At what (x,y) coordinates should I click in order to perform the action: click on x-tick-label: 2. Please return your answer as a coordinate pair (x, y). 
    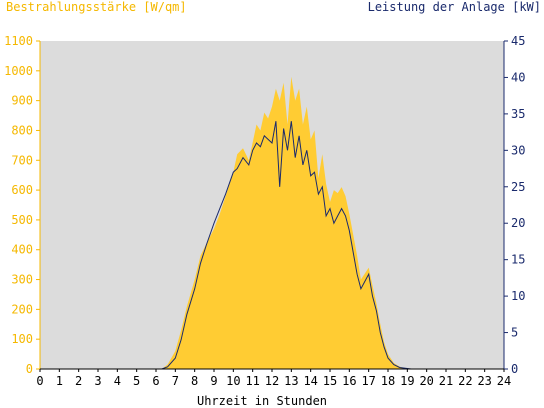
    Looking at the image, I should click on (78, 381).